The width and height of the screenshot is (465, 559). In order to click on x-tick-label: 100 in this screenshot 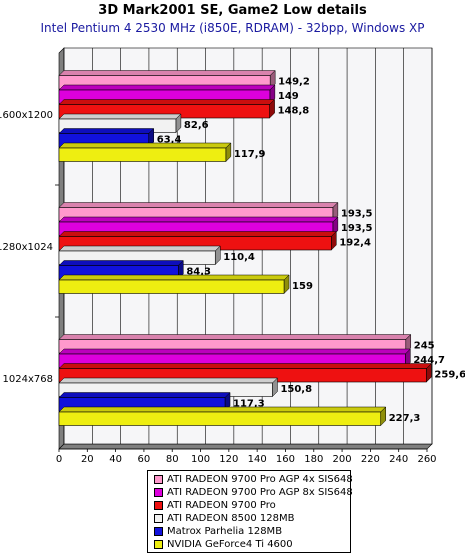, I will do `click(200, 459)`.